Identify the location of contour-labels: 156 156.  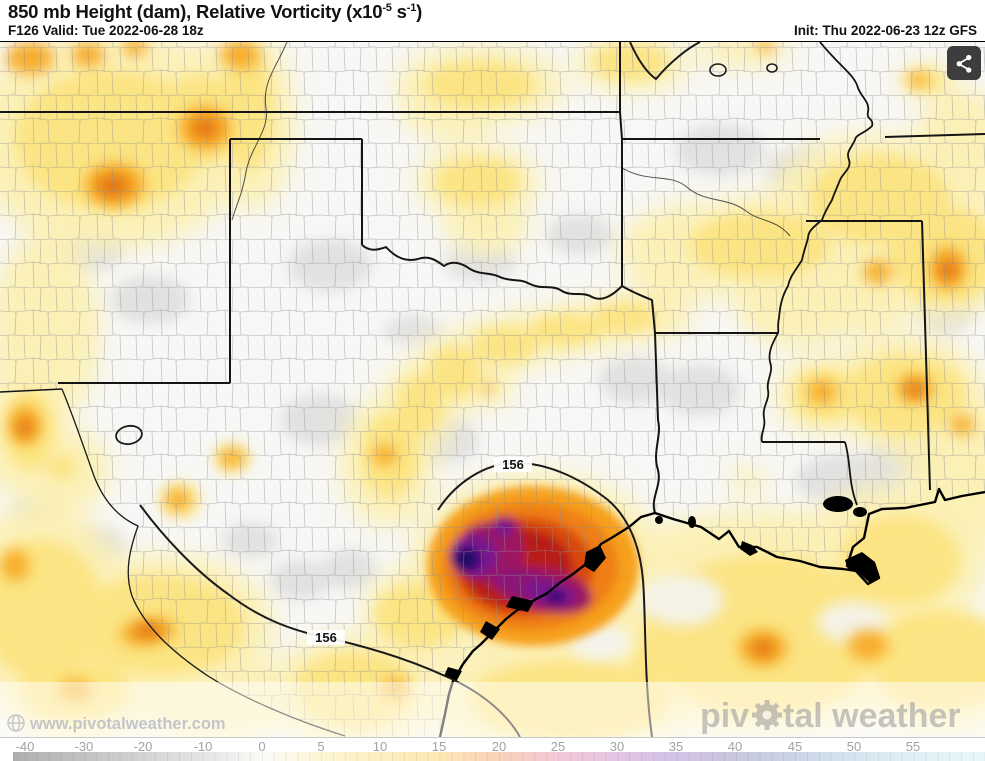
(419, 551).